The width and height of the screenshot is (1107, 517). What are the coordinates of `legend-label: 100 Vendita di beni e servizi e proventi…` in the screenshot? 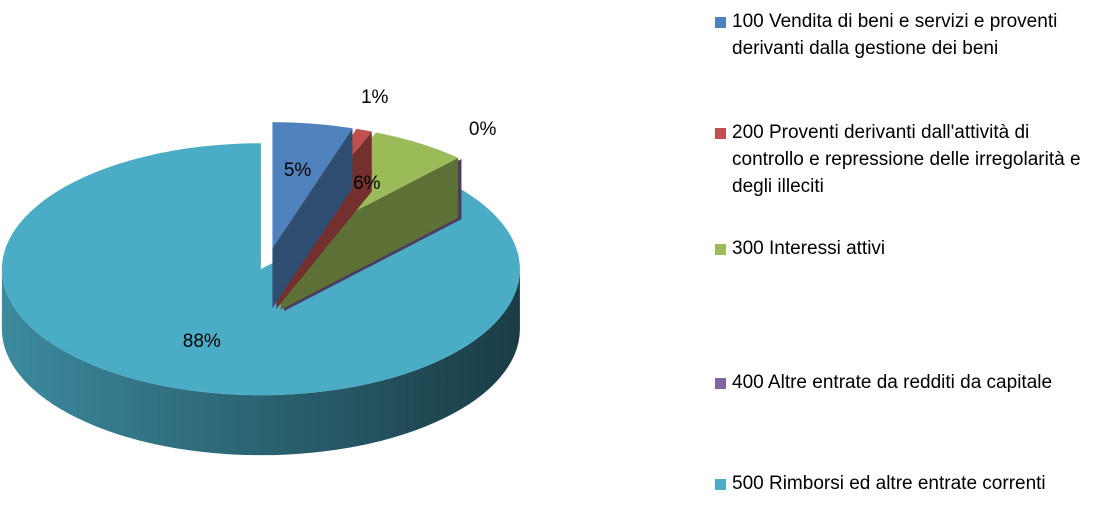 It's located at (895, 35).